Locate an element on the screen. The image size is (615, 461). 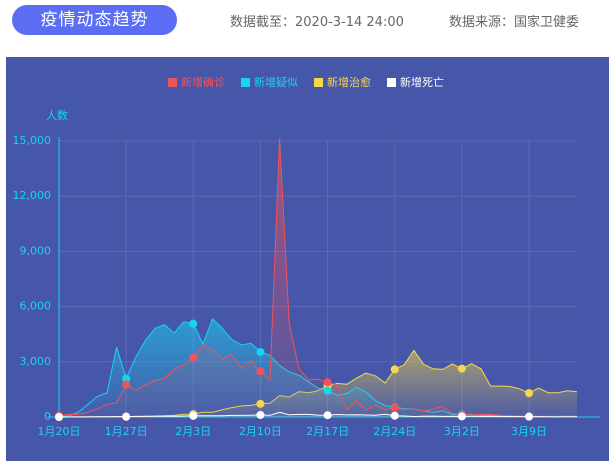
x-tick-label: 1月20日 is located at coordinates (59, 431).